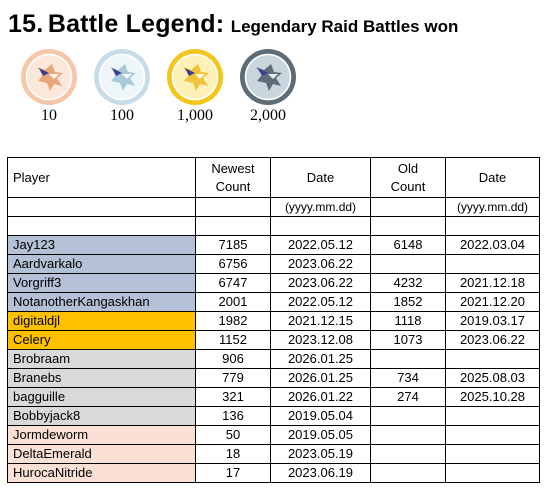  Describe the element at coordinates (101, 416) in the screenshot. I see `player-name: Bobbyjack8` at that location.